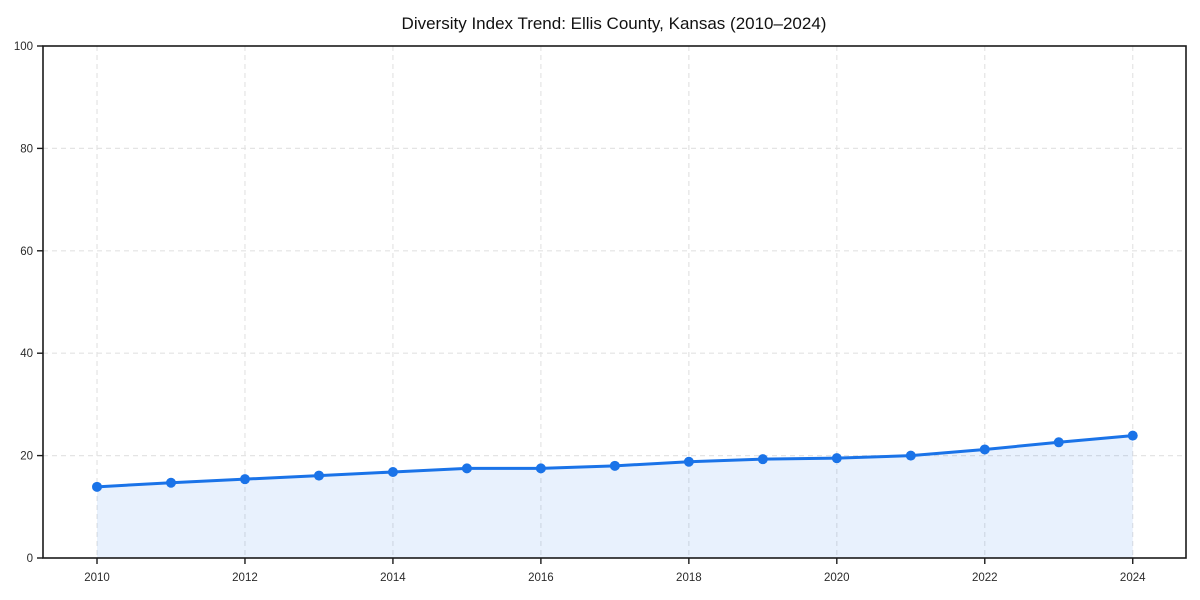  Describe the element at coordinates (836, 458) in the screenshot. I see `data-point-2020` at that location.